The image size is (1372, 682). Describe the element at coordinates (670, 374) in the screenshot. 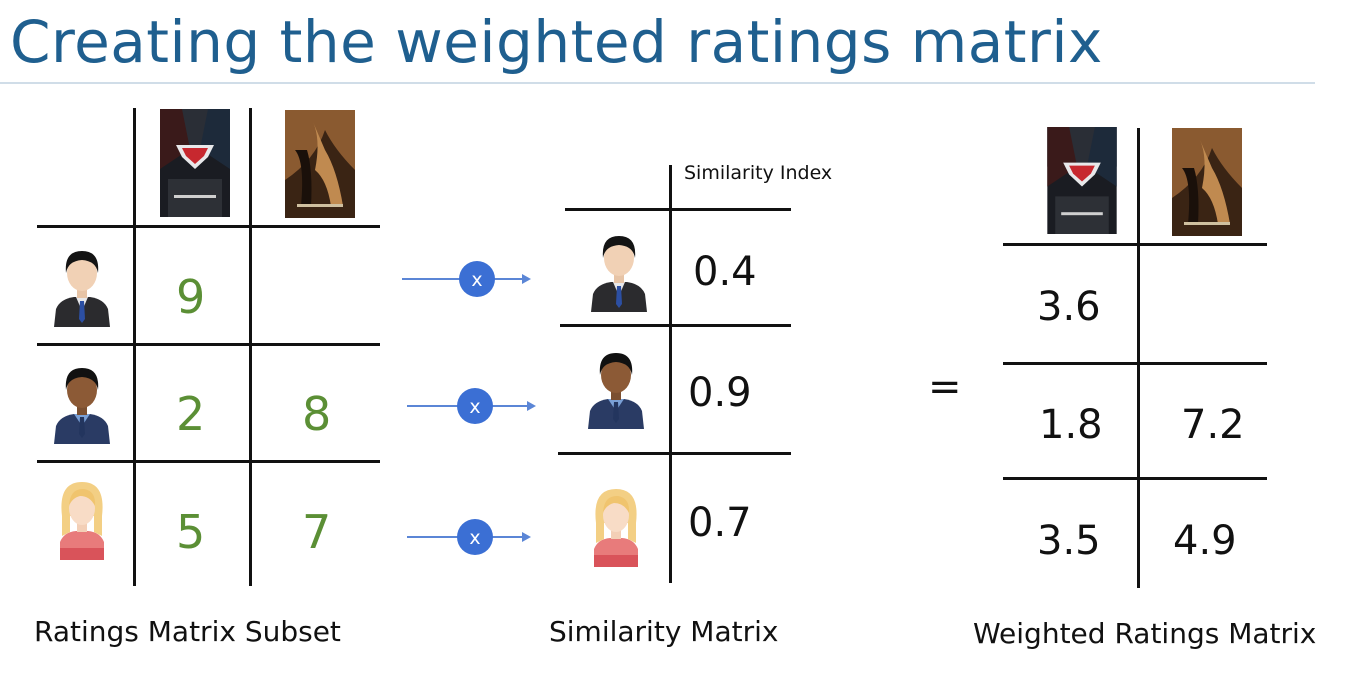

I see `similarity-divider-v` at that location.